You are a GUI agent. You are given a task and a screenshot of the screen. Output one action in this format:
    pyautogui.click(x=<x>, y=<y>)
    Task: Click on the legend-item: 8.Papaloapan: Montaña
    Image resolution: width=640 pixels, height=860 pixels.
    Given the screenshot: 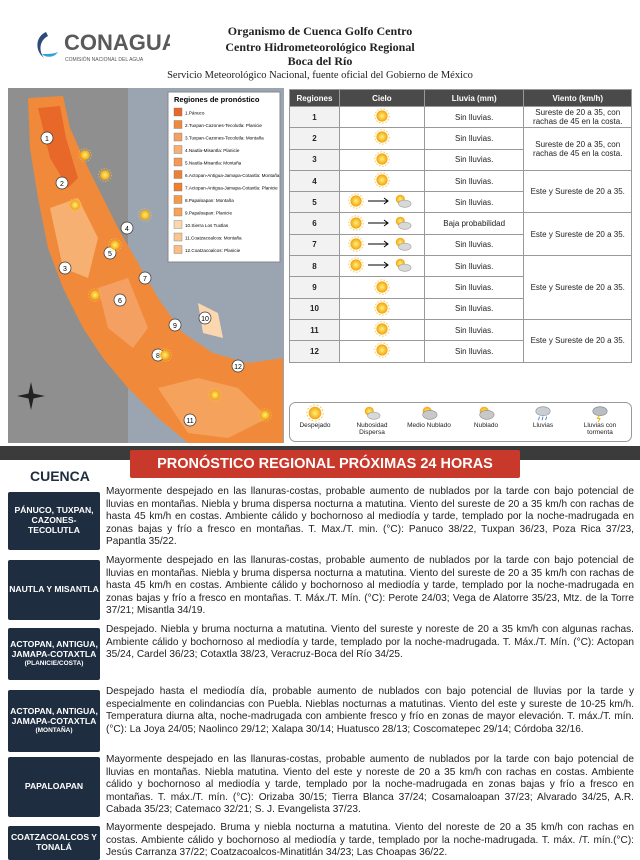 What is the action you would take?
    pyautogui.click(x=209, y=200)
    